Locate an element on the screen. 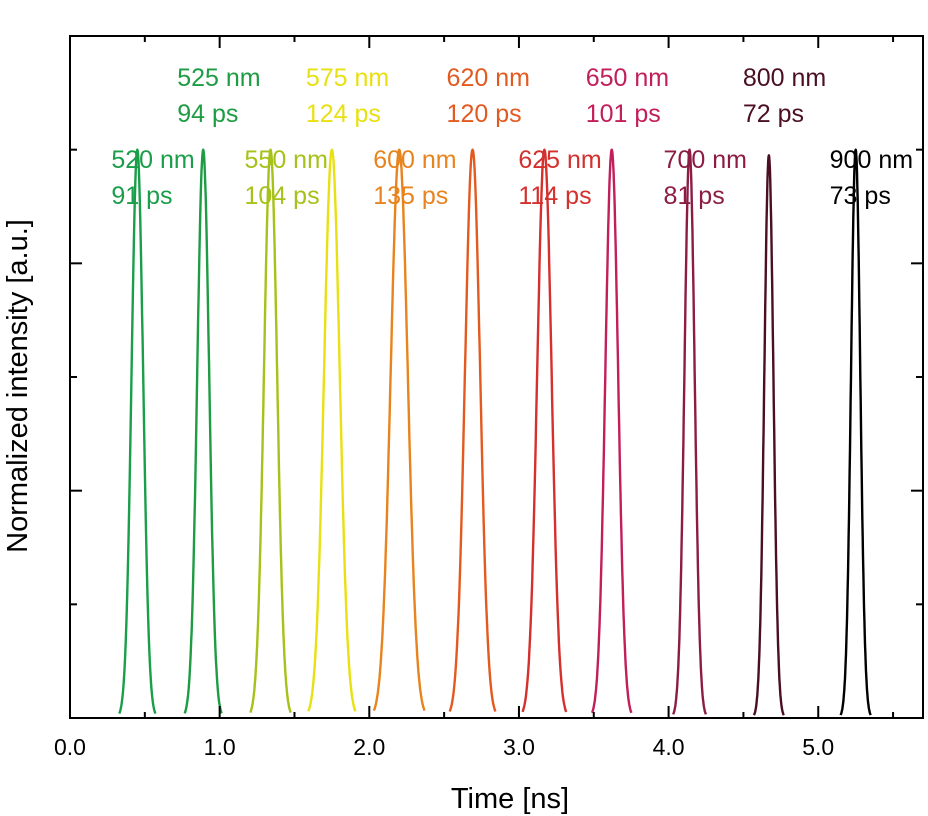 This screenshot has height=816, width=928. y-axis-title: Normalized intensity [a.u.] is located at coordinates (18, 386).